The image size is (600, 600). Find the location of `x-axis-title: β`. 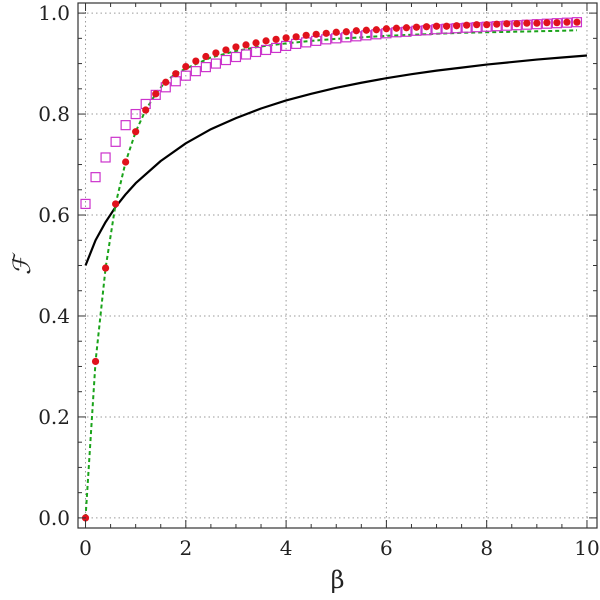

x-axis-title: β is located at coordinates (338, 580).